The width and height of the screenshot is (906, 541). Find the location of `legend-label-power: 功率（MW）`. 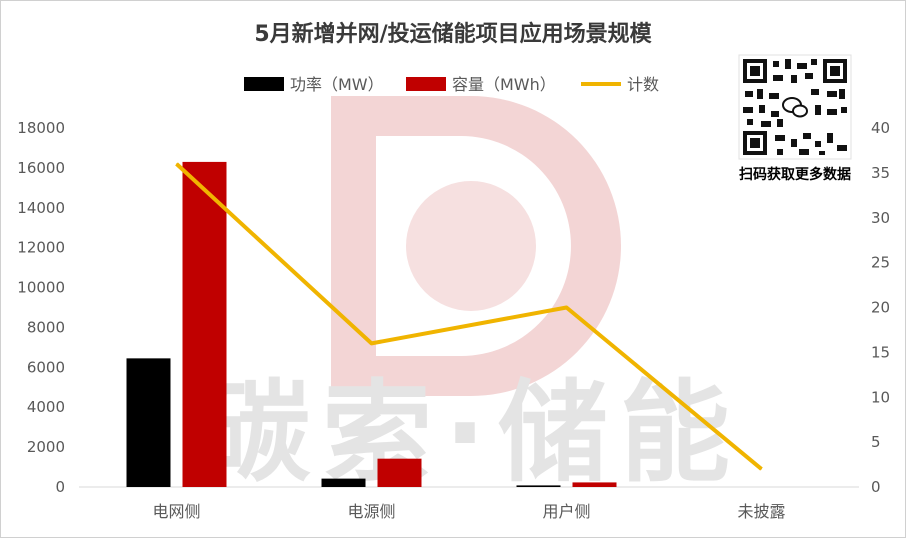

legend-label-power: 功率（MW） is located at coordinates (337, 84).